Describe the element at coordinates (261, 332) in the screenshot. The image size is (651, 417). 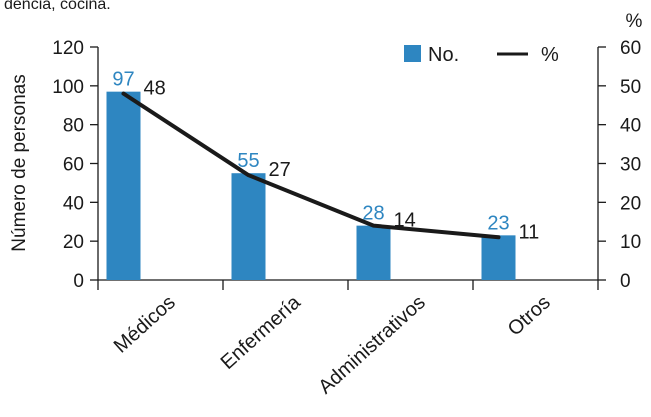
I see `category-label: Enfermería` at that location.